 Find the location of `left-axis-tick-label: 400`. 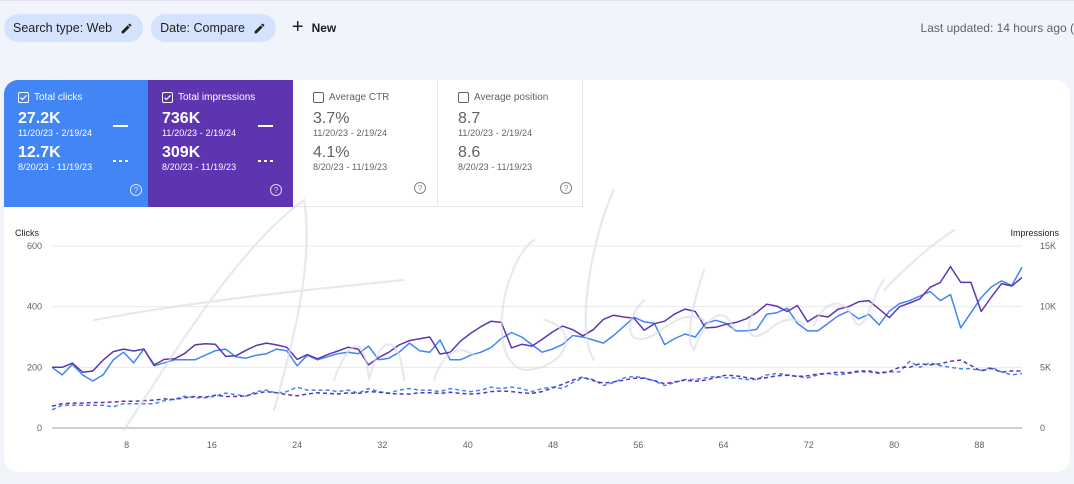

left-axis-tick-label: 400 is located at coordinates (34, 307).